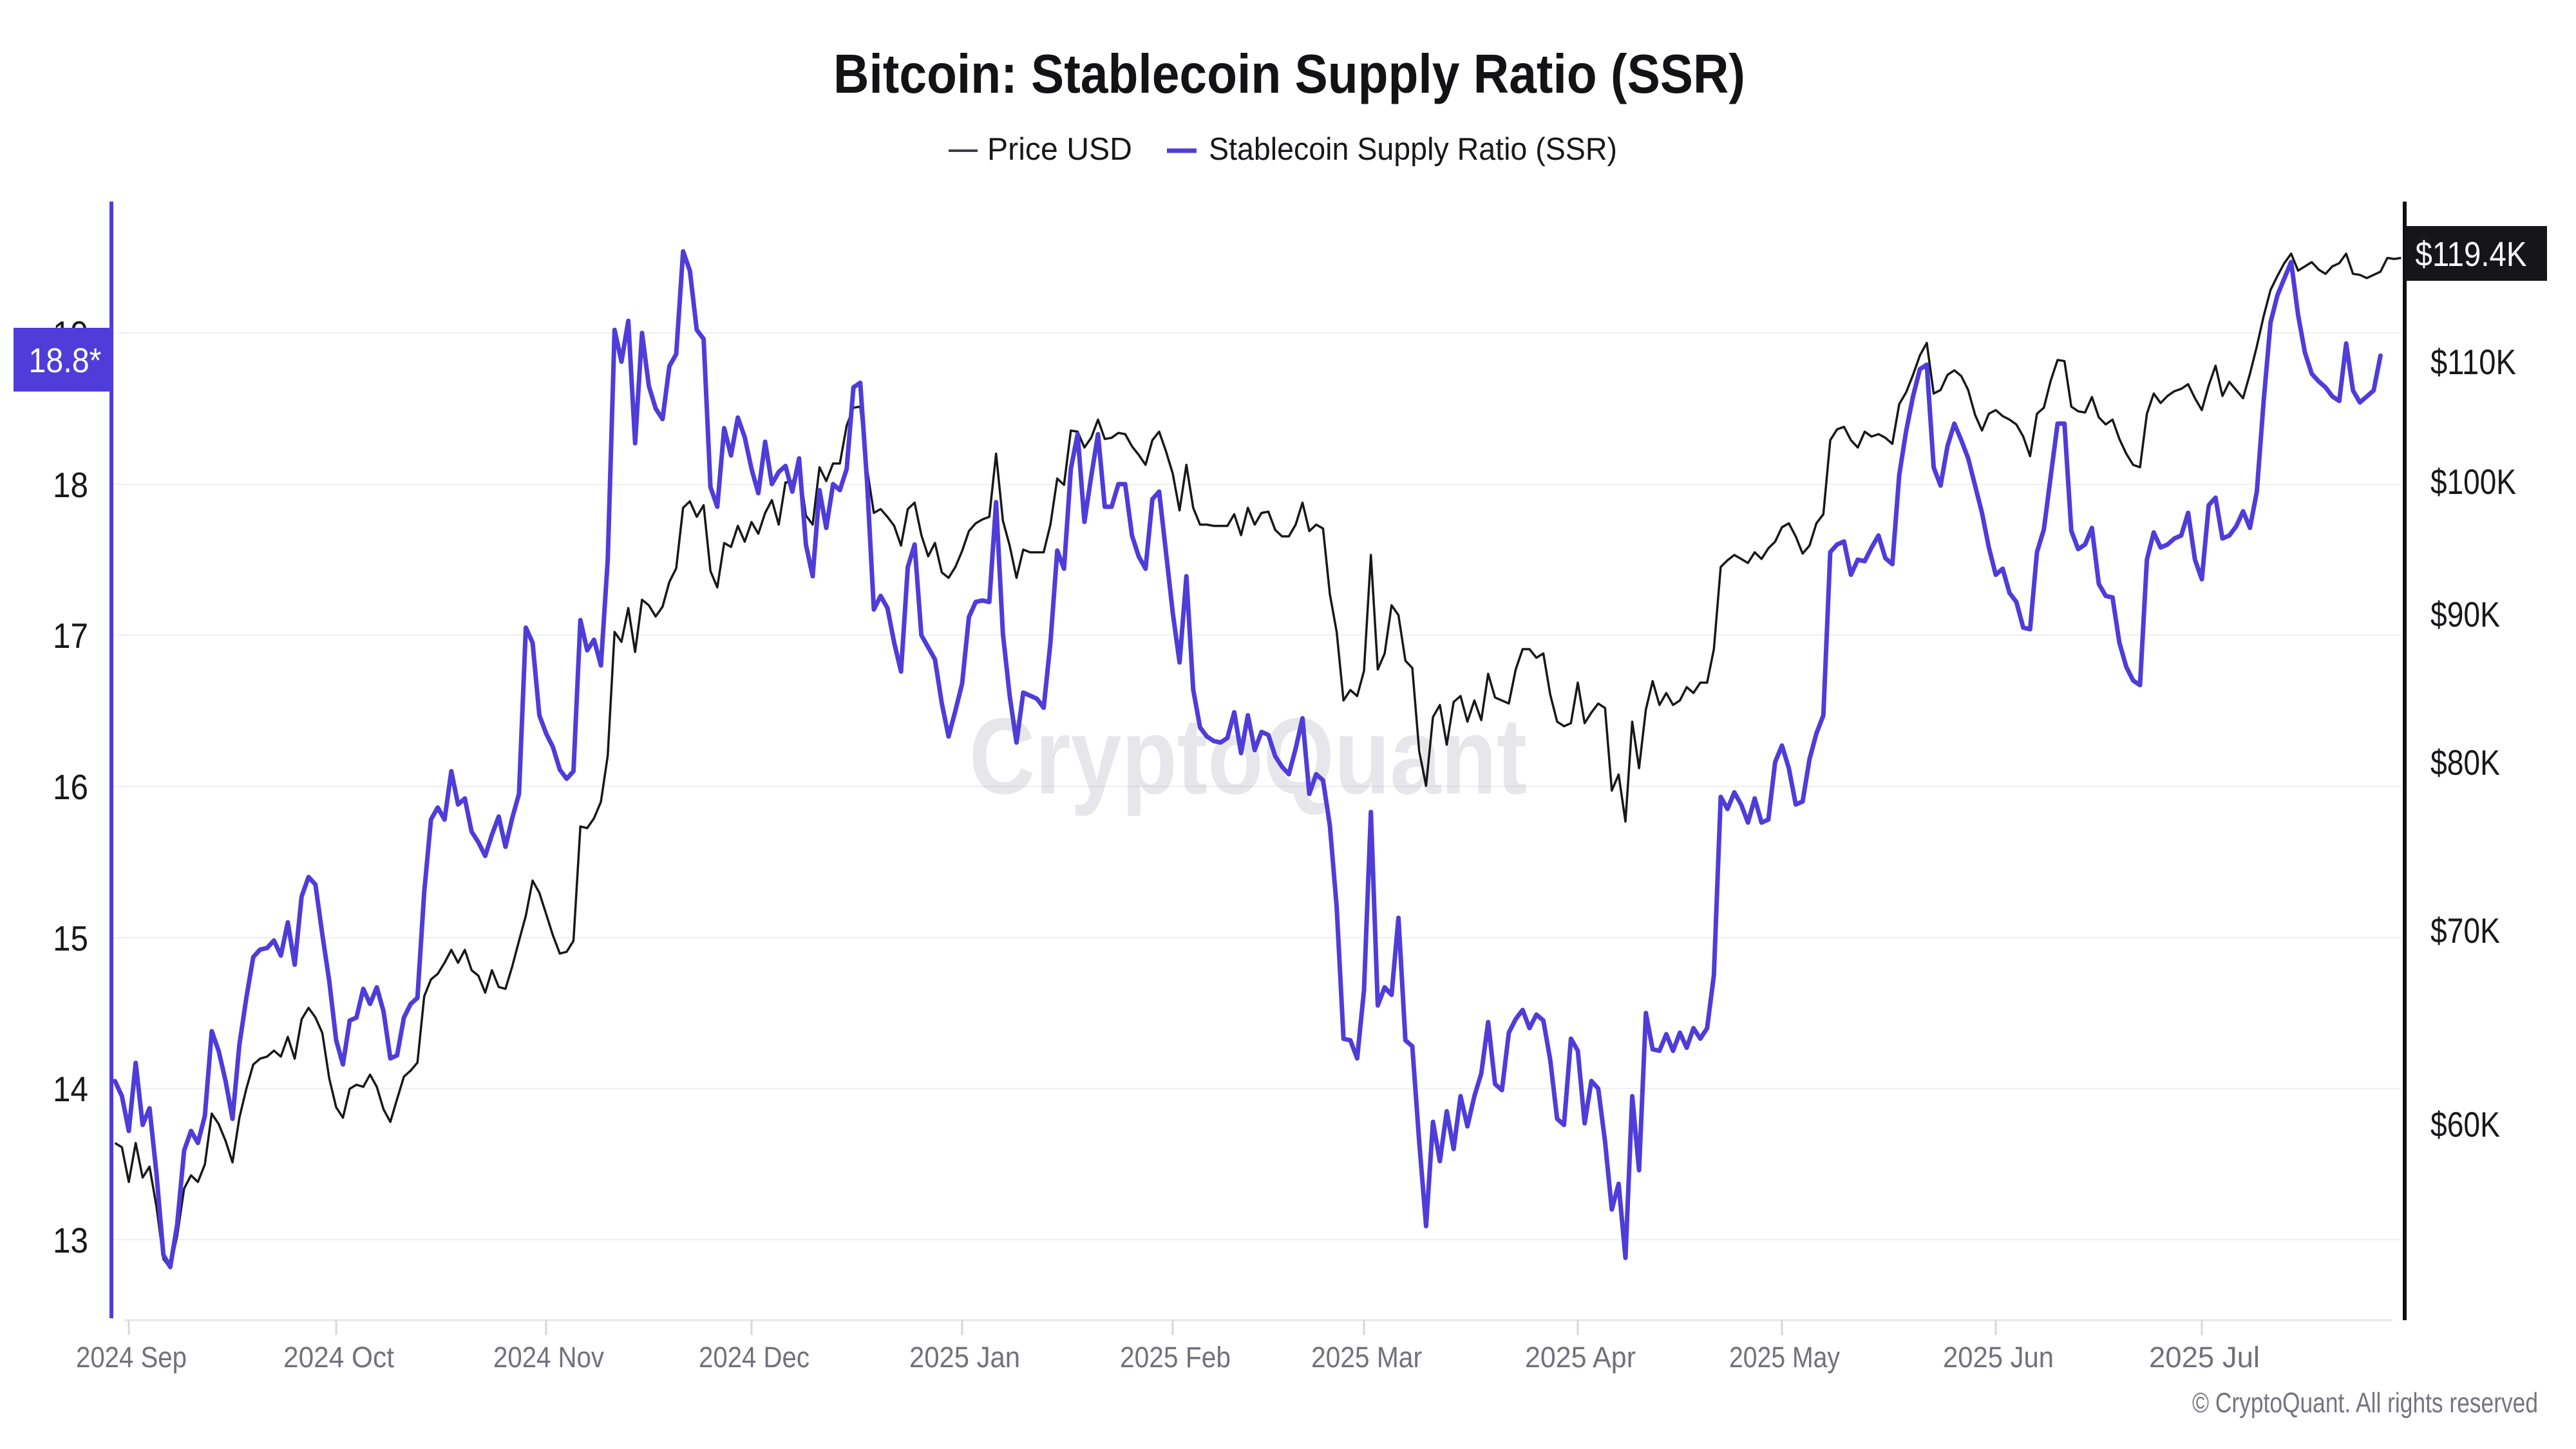  Describe the element at coordinates (1580, 1357) in the screenshot. I see `svg-text: 2025 Apr` at that location.